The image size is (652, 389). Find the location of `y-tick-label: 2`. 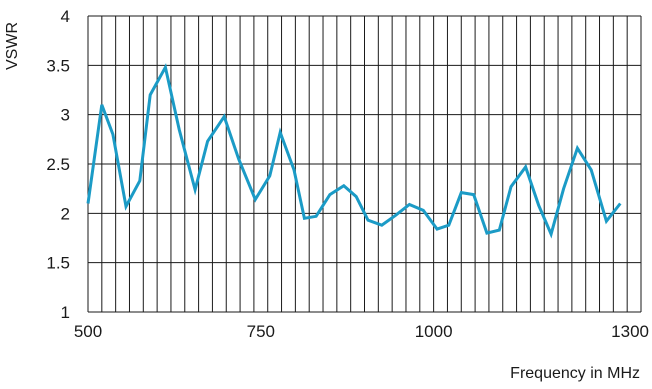

y-tick-label: 2 is located at coordinates (65, 213).